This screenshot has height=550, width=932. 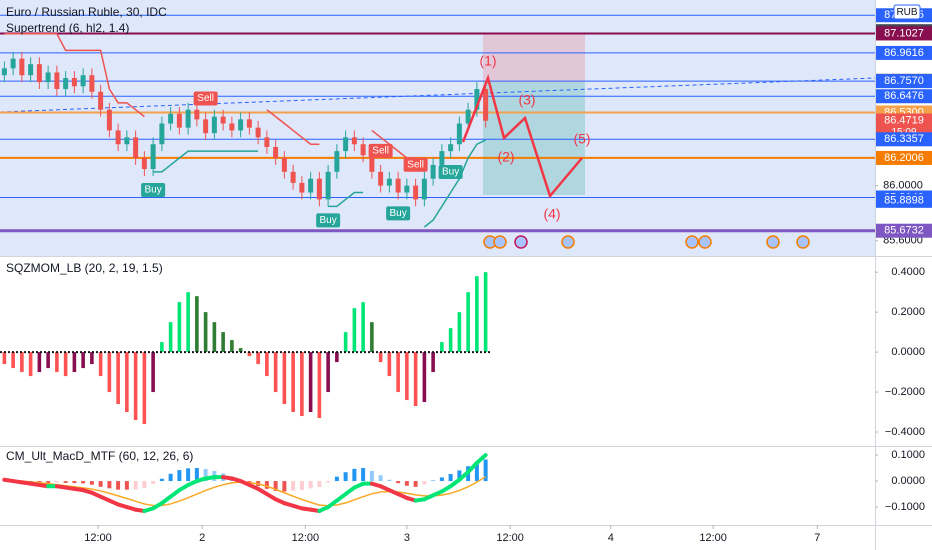 I want to click on wave-label: (3), so click(x=526, y=100).